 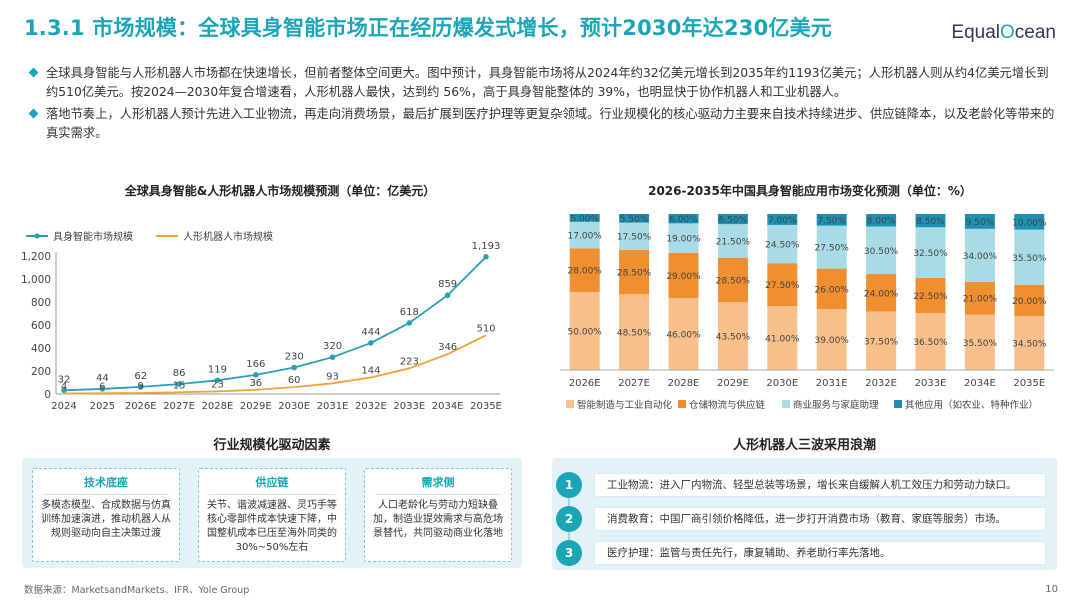 What do you see at coordinates (93, 236) in the screenshot?
I see `legend-label: 具身智能市场规模` at bounding box center [93, 236].